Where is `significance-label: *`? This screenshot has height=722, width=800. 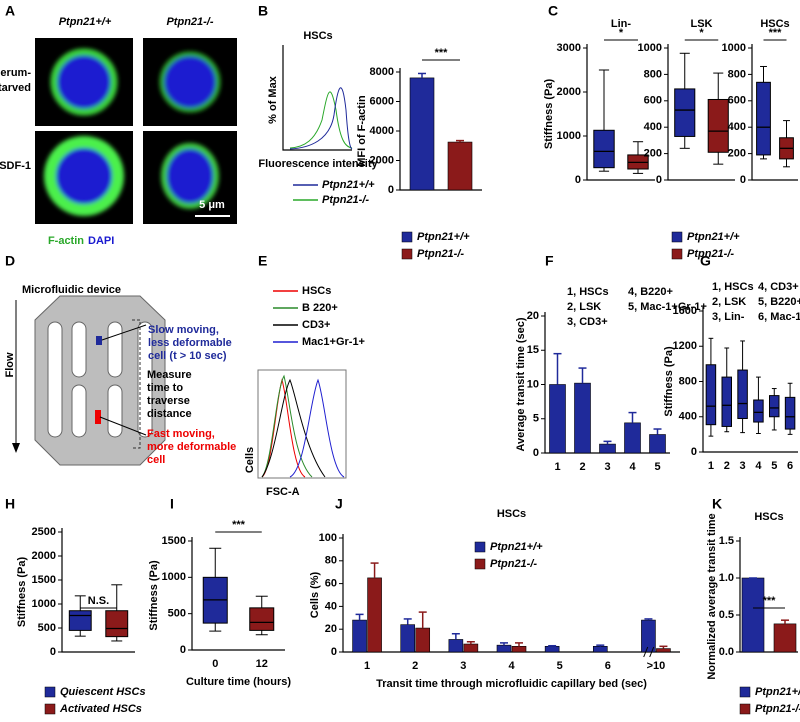
significance-label: * is located at coordinates (701, 33).